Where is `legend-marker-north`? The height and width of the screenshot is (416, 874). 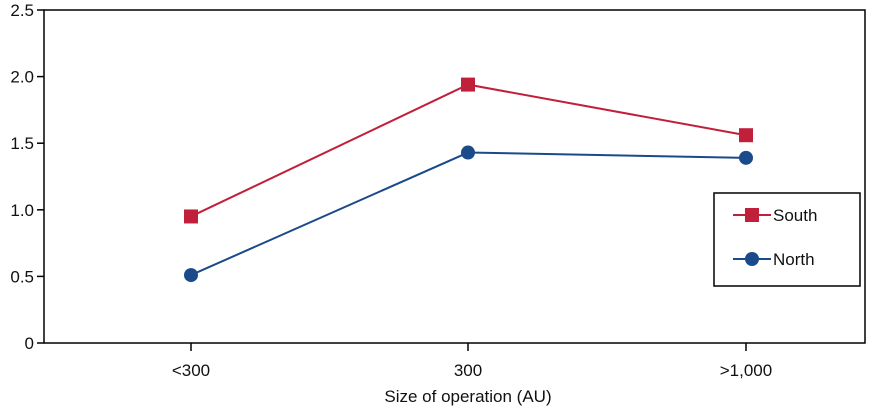
legend-marker-north is located at coordinates (752, 259).